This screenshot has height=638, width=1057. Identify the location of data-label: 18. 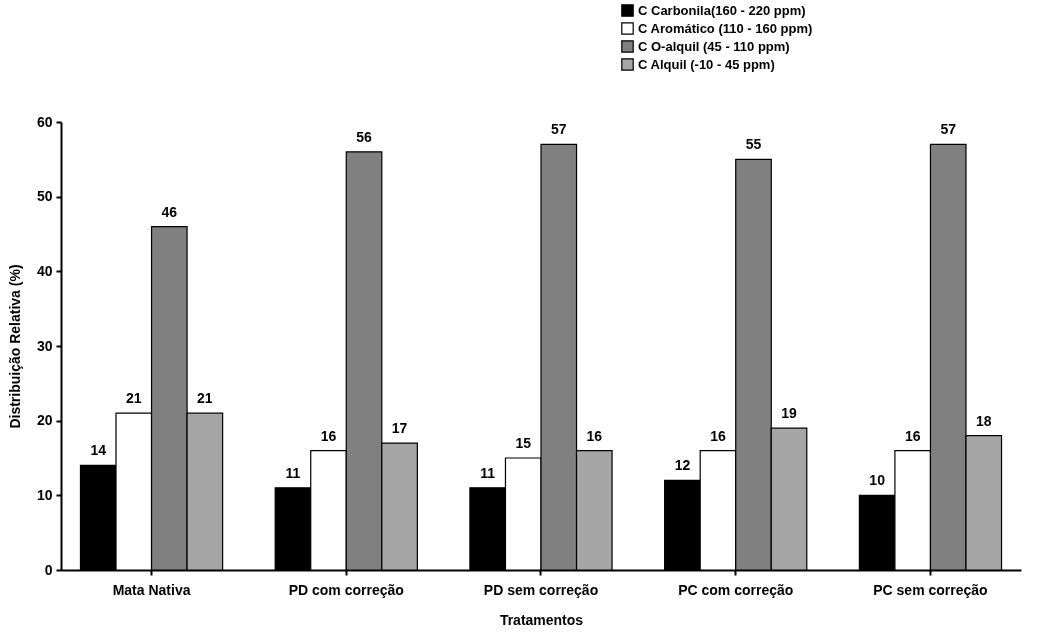
(983, 420).